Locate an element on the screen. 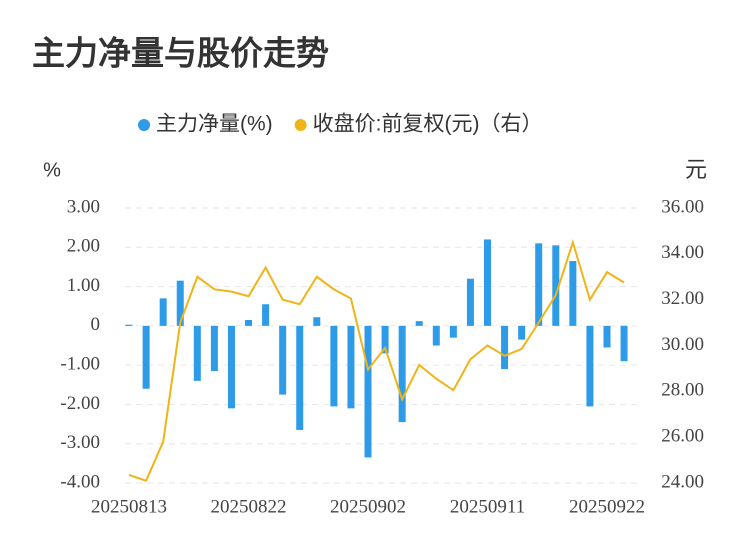 The image size is (750, 558). y2-tick-label: 24.00 is located at coordinates (682, 481).